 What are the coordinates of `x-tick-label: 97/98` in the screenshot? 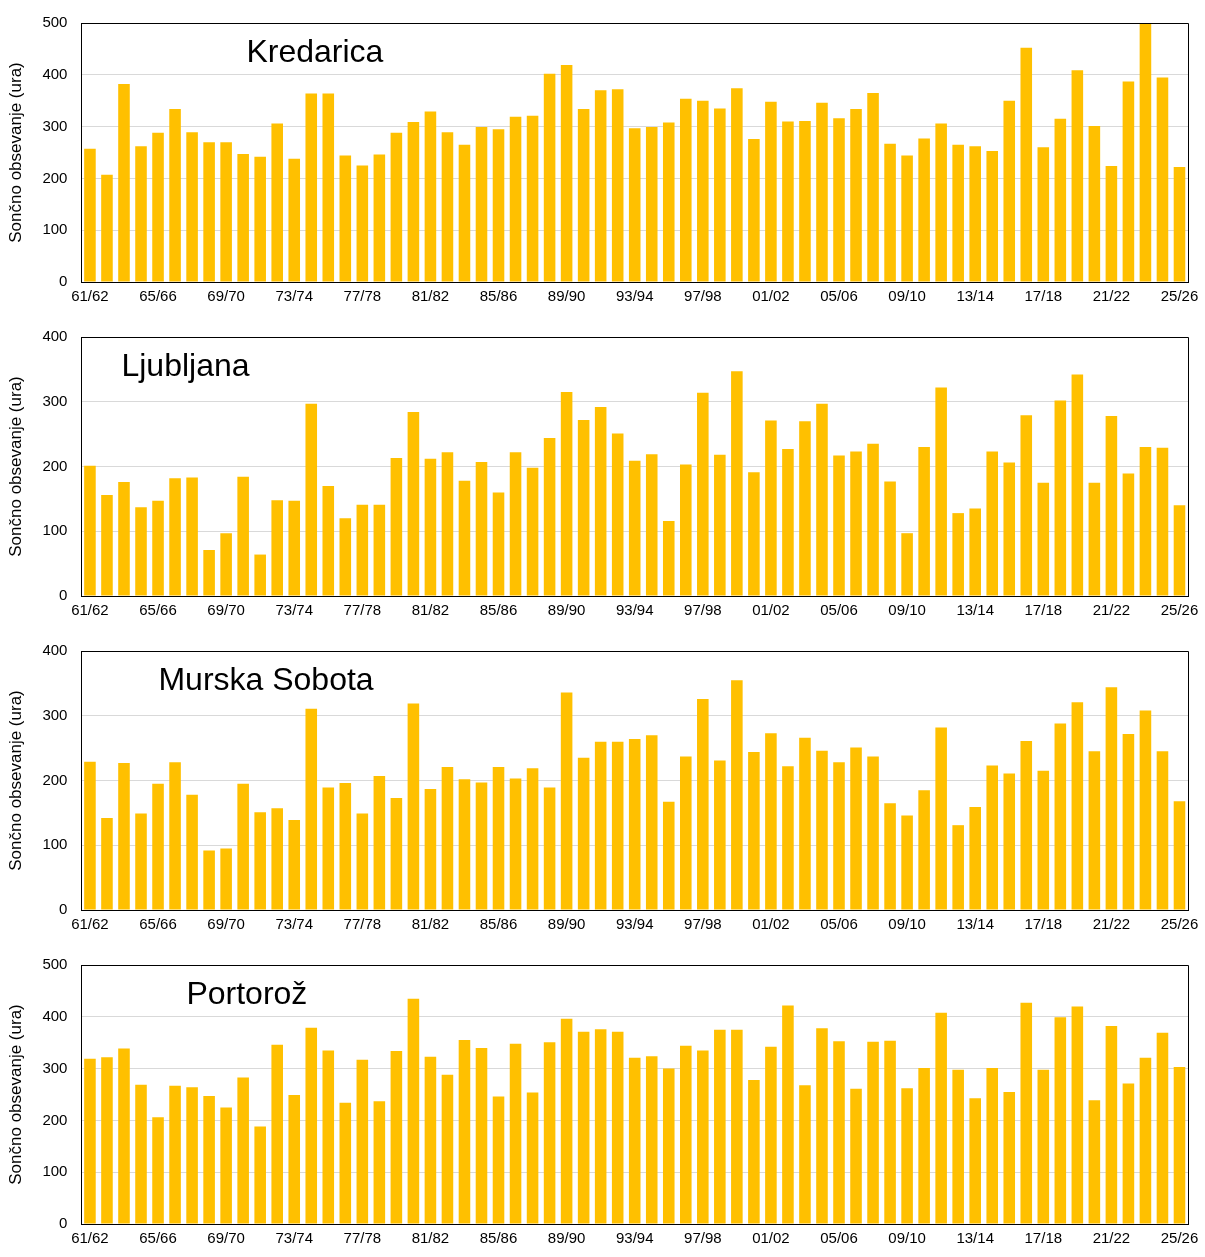 It's located at (703, 1238).